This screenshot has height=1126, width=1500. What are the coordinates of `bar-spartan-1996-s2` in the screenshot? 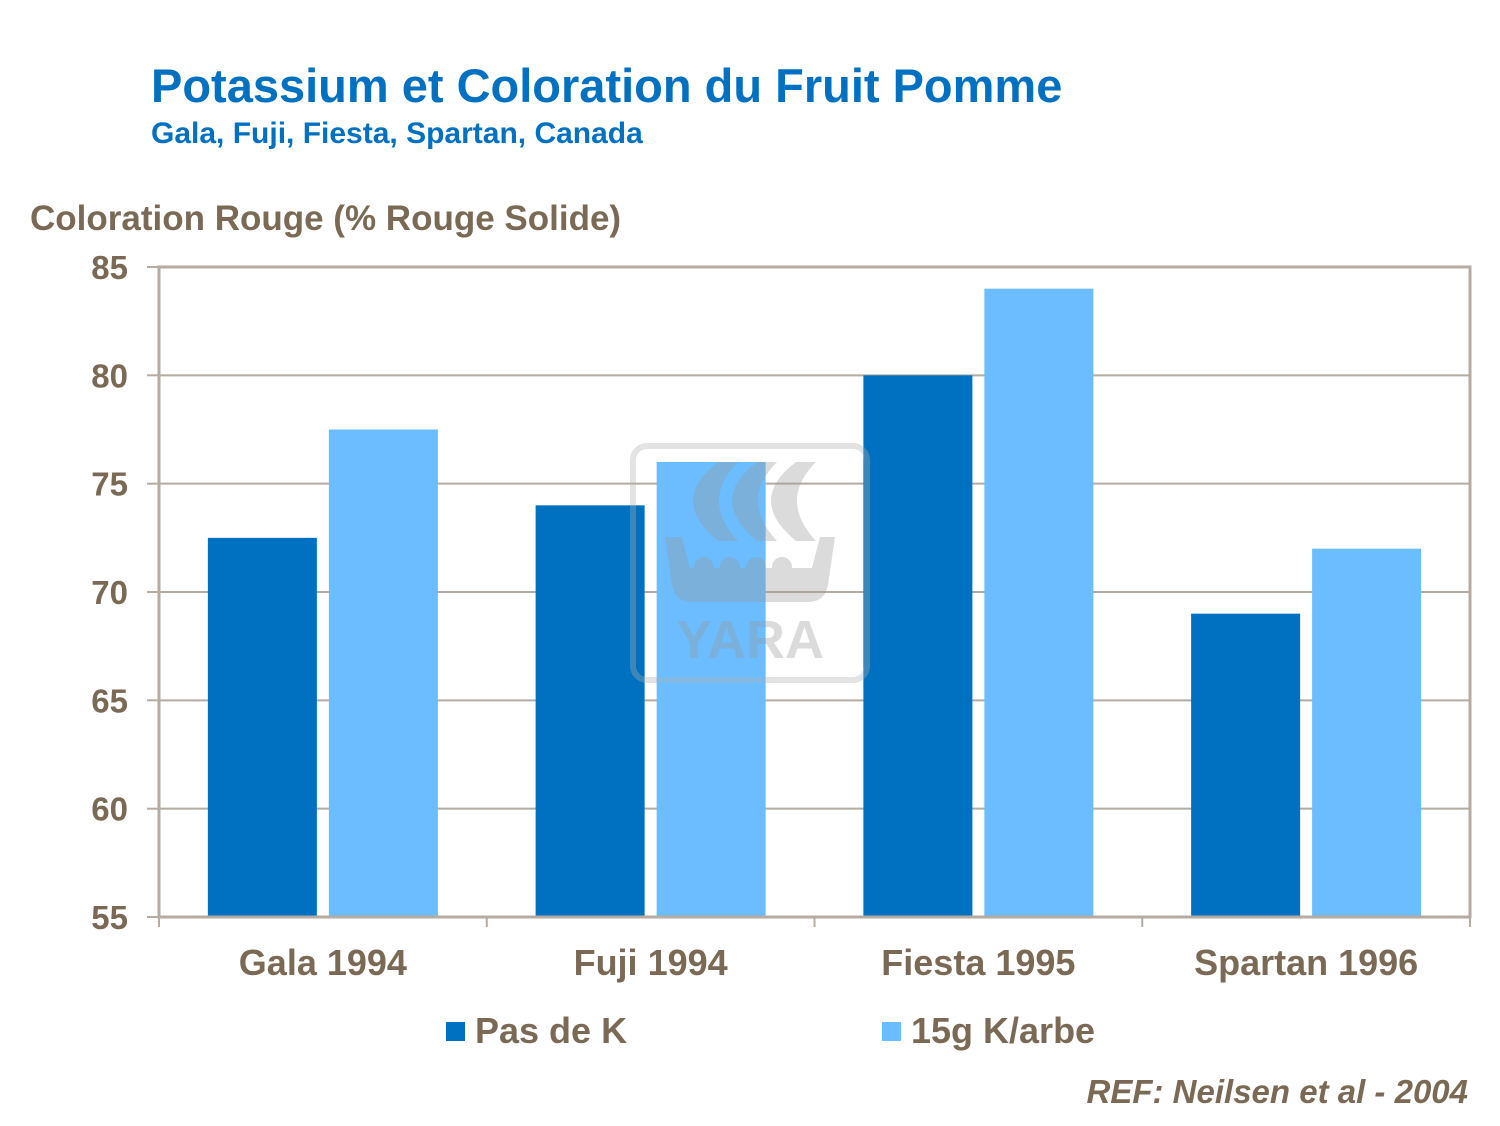 It's located at (1367, 732).